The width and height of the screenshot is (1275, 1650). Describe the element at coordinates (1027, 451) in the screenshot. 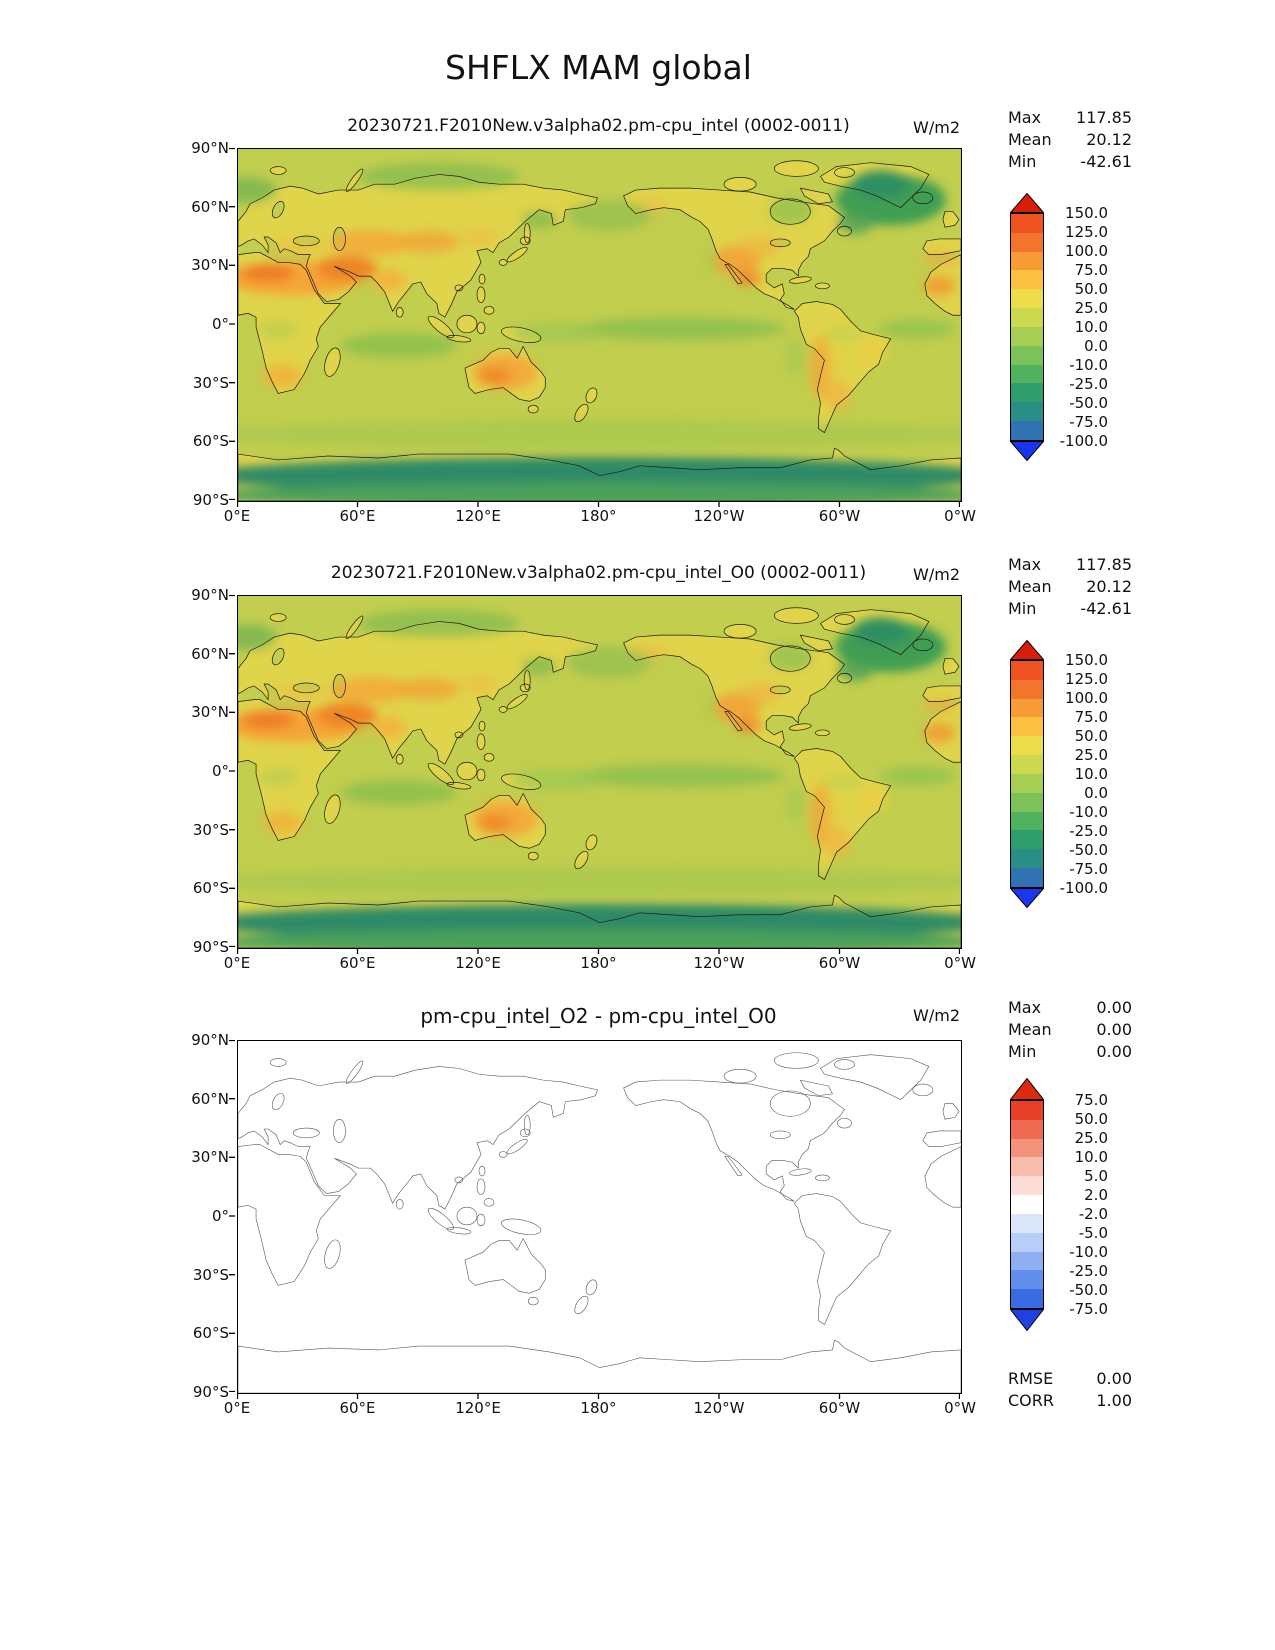

I see `colorbar-bottom-arrow` at that location.